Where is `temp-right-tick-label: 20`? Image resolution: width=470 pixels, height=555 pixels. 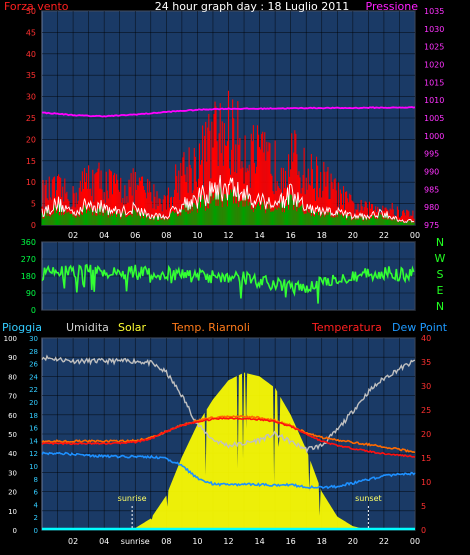 temp-right-tick-label: 20 is located at coordinates (426, 434).